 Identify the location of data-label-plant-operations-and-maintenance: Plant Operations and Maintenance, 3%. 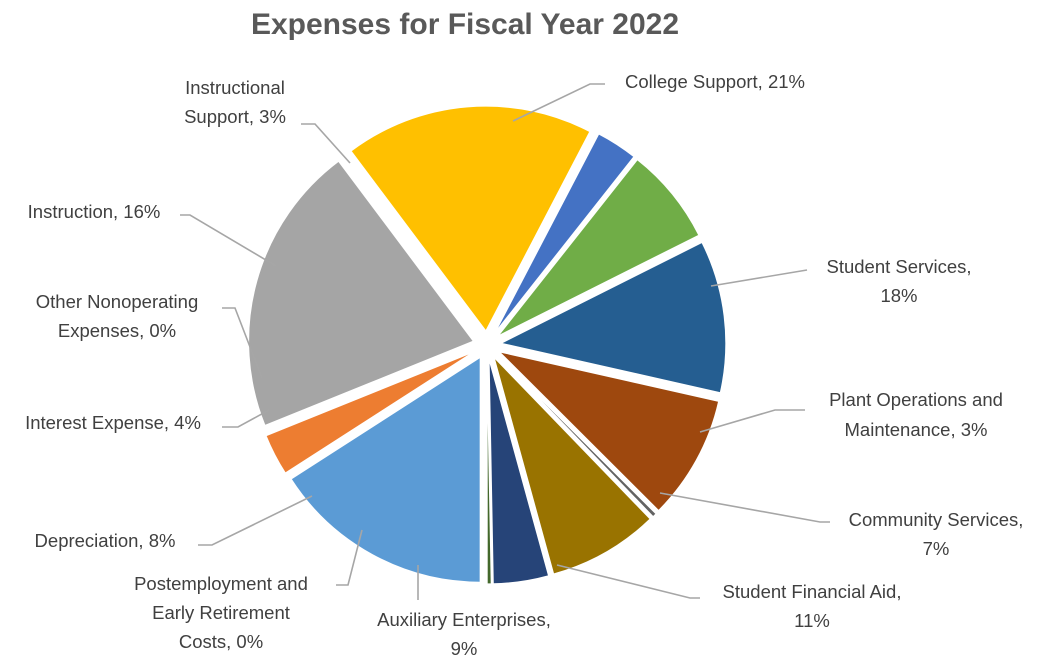
(916, 414).